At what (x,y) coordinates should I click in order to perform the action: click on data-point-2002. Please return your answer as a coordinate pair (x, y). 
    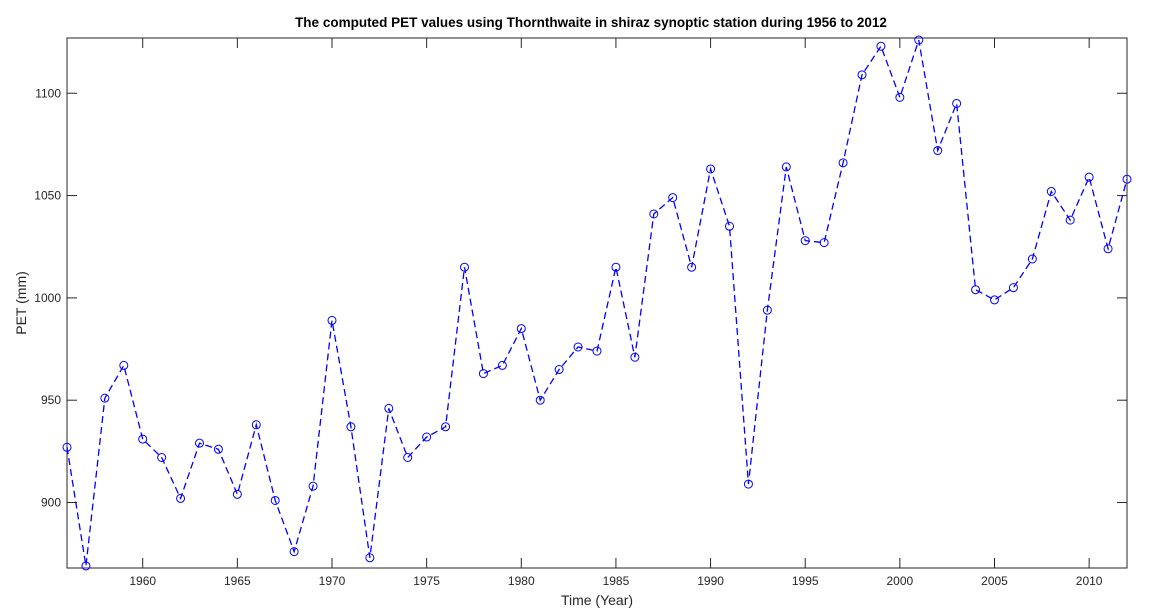
    Looking at the image, I should click on (938, 151).